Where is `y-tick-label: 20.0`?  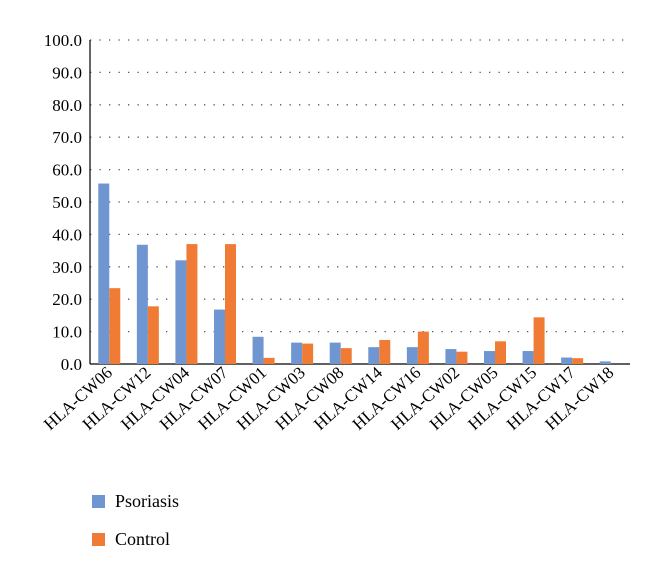
y-tick-label: 20.0 is located at coordinates (67, 299).